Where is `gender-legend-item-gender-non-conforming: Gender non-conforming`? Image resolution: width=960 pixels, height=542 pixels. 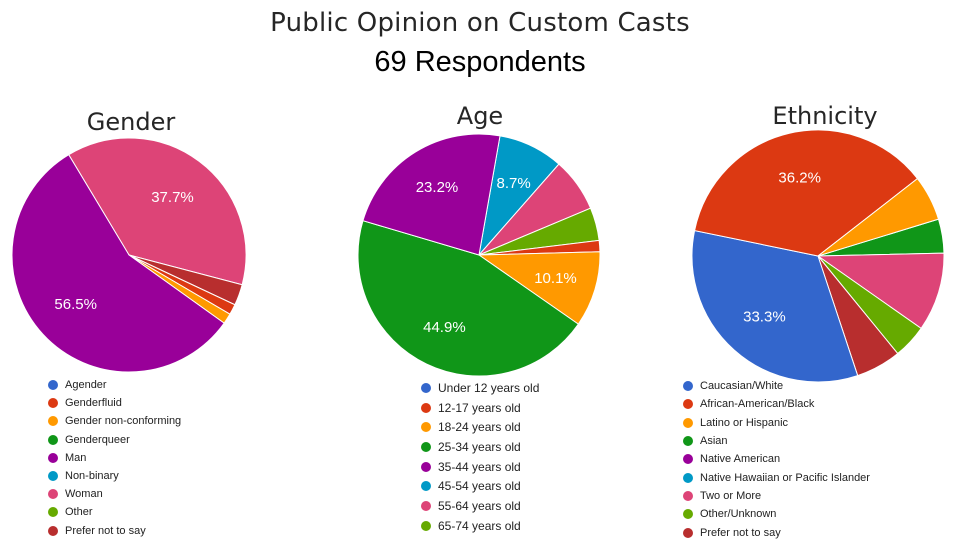 gender-legend-item-gender-non-conforming: Gender non-conforming is located at coordinates (114, 421).